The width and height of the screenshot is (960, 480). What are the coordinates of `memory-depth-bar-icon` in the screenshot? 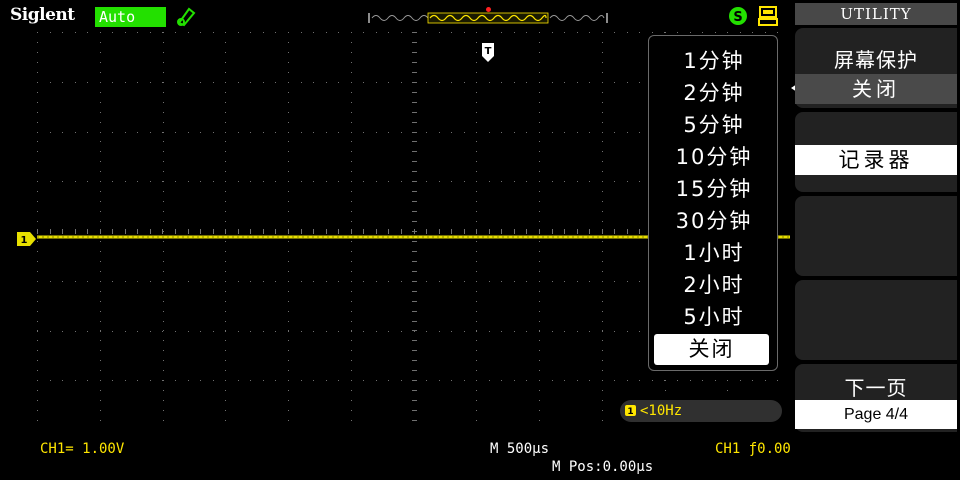 It's located at (488, 18).